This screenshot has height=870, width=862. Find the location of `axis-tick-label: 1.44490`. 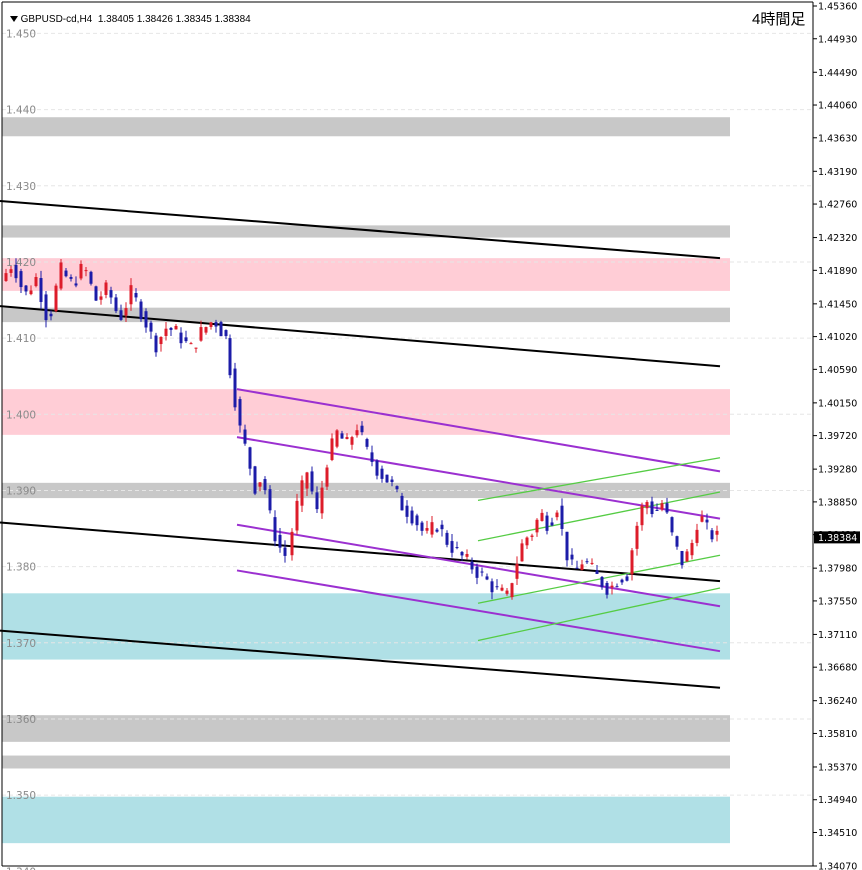

axis-tick-label: 1.44490 is located at coordinates (837, 73).